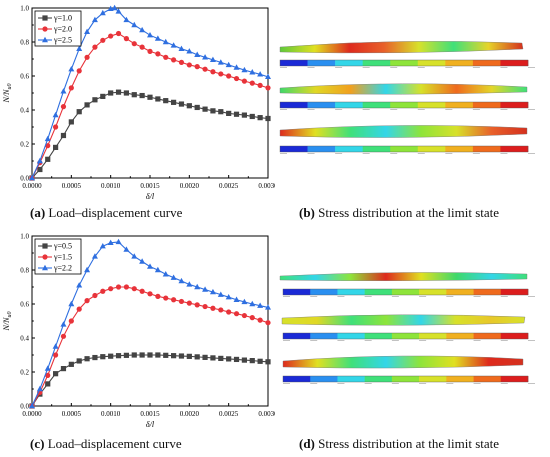 This screenshot has height=457, width=550. What do you see at coordinates (111, 414) in the screenshot?
I see `chart-c-xtick-label: 0.0010` at bounding box center [111, 414].